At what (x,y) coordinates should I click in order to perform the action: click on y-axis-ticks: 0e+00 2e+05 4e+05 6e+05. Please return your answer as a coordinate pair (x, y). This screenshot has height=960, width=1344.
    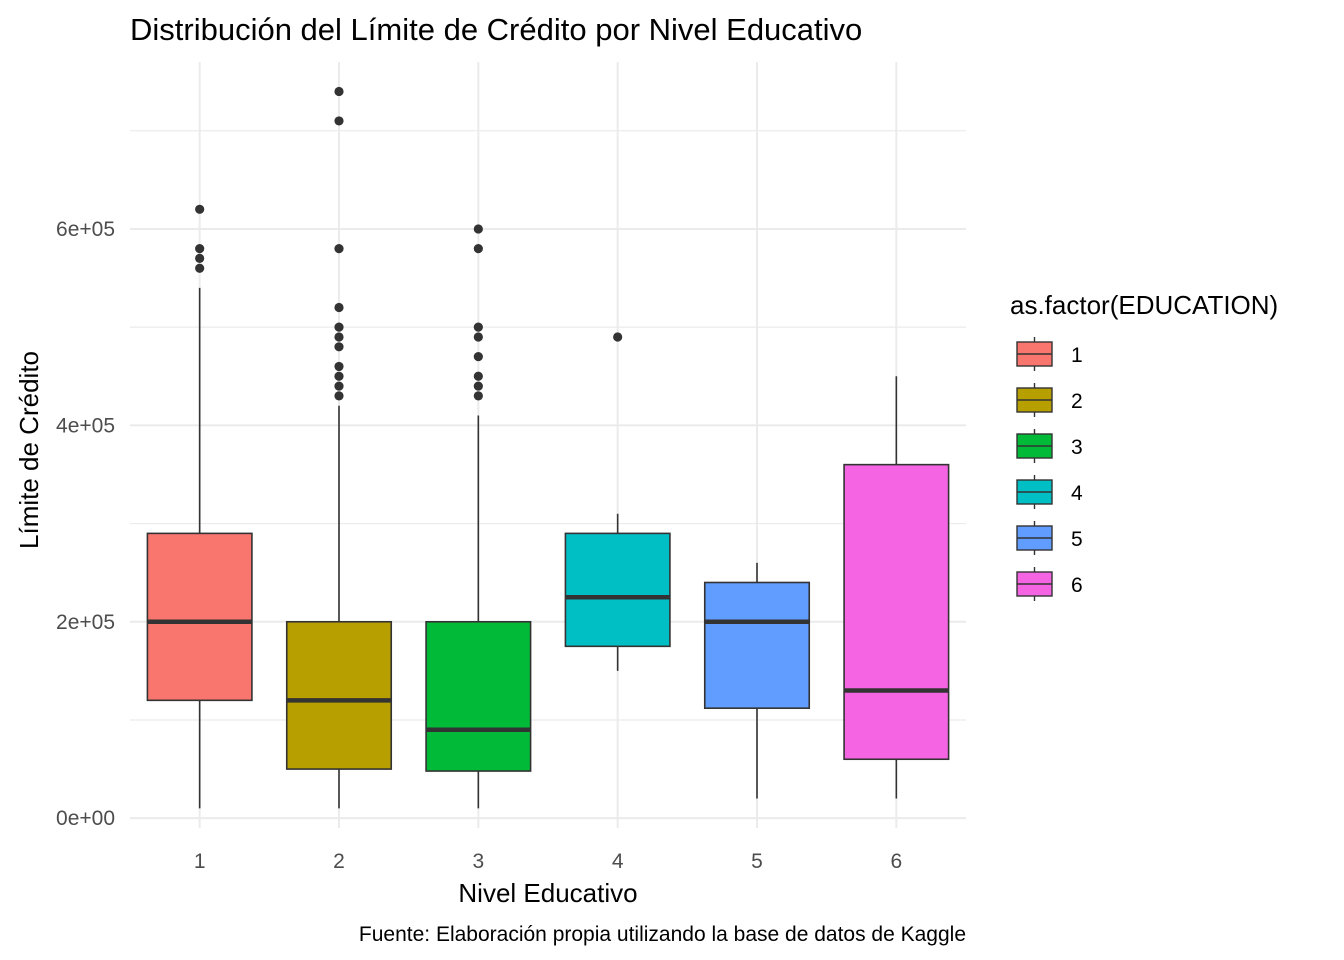
    Looking at the image, I should click on (85, 524).